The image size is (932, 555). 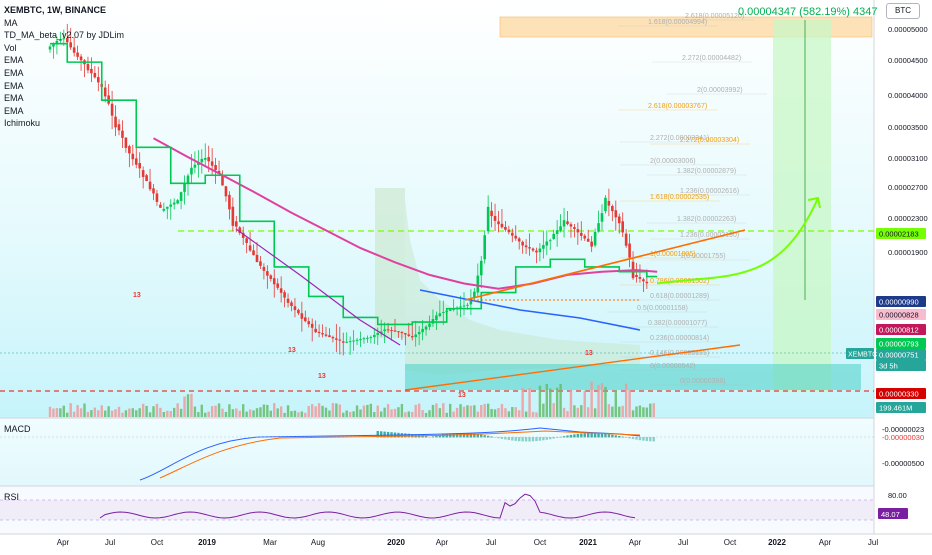 I want to click on legend-ichimoku: Ichimoku, so click(x=22, y=123).